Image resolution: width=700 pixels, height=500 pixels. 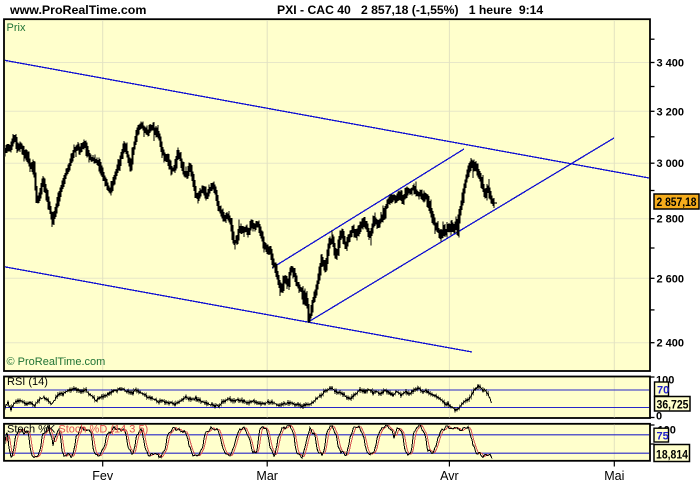 I want to click on svg-text: 2 600, so click(x=671, y=279).